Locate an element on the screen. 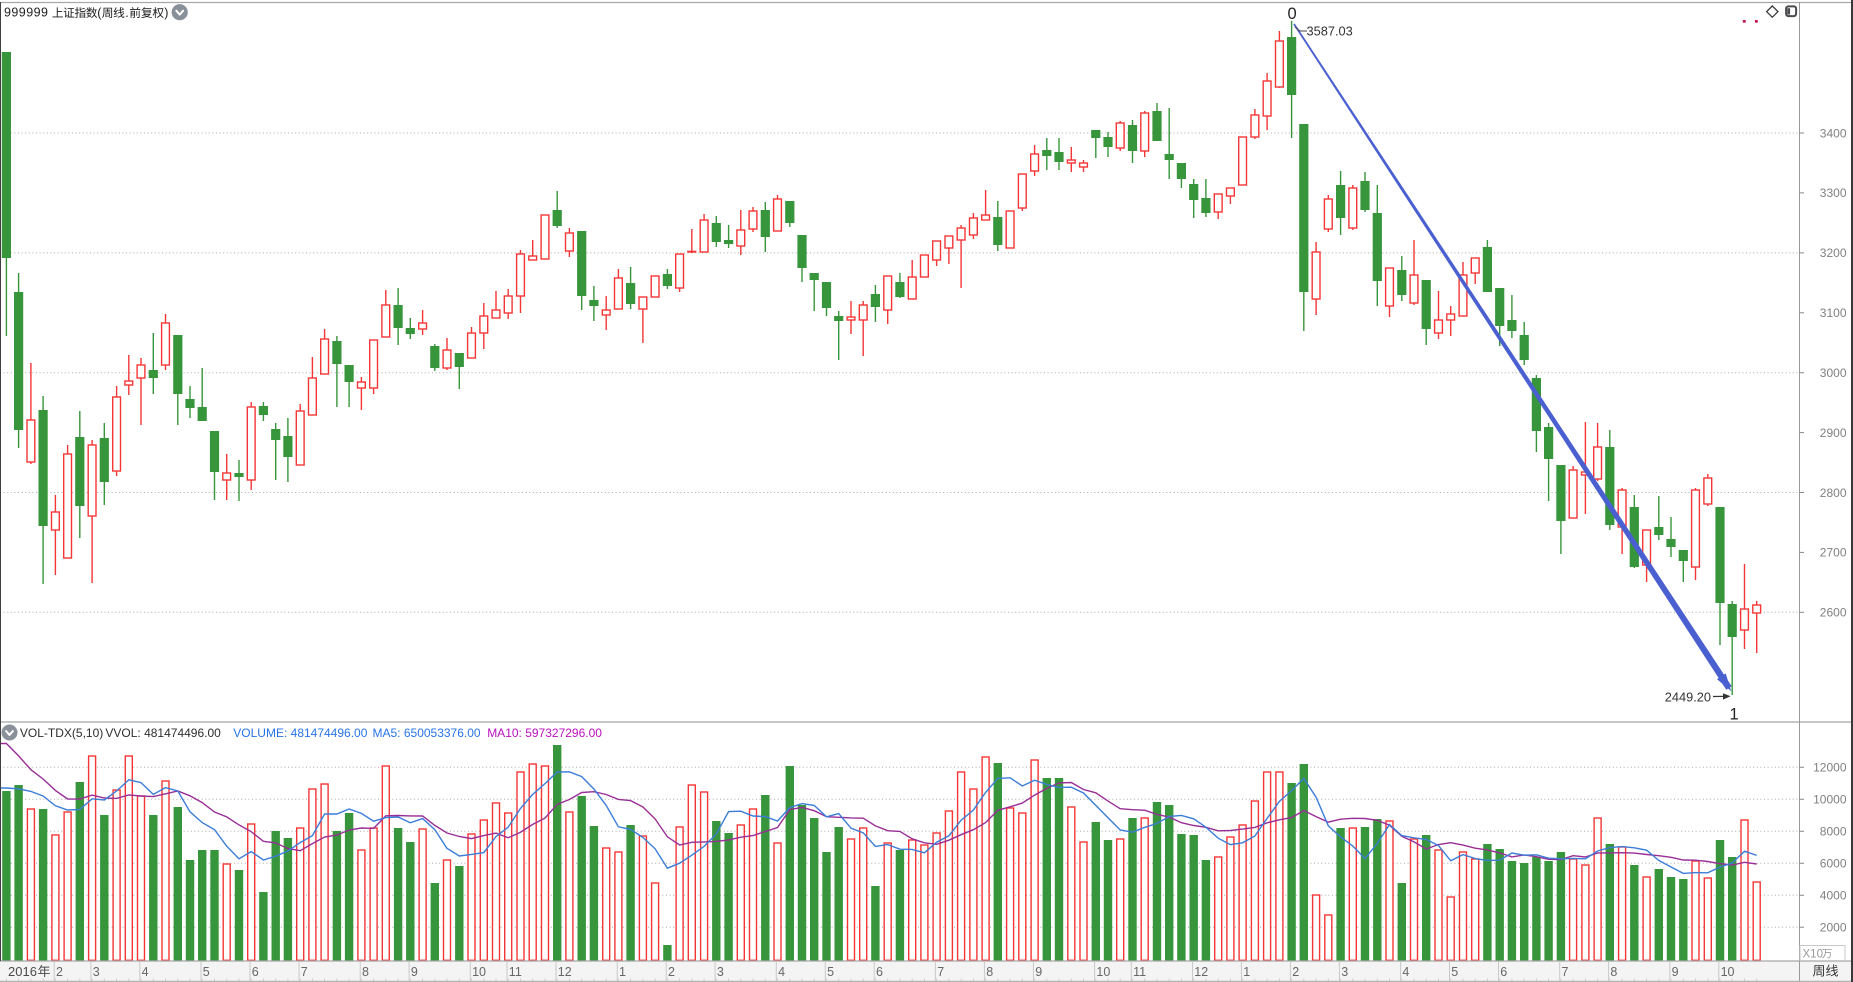 This screenshot has width=1853, height=982. svg-text: 2000 is located at coordinates (1833, 928).